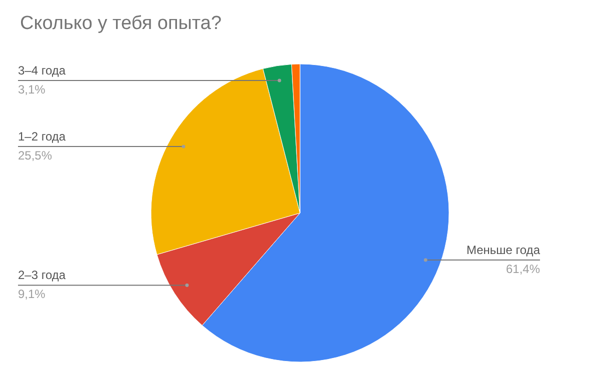 The image size is (600, 371). Describe the element at coordinates (32, 89) in the screenshot. I see `data-label: 3,1%` at that location.